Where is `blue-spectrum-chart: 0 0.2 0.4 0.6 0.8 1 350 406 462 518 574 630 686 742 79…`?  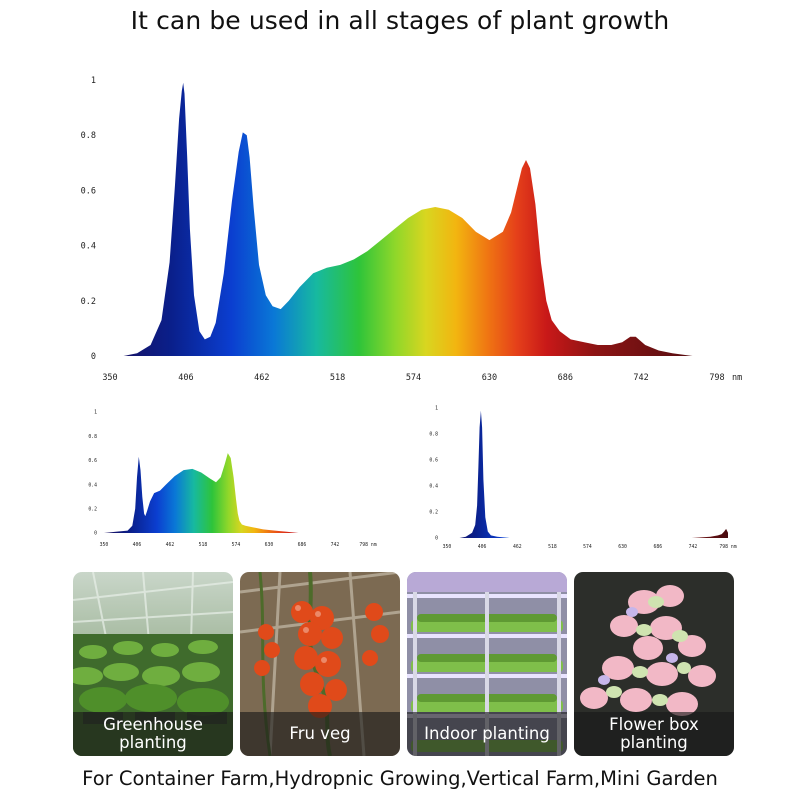 blue-spectrum-chart: 0 0.2 0.4 0.6 0.8 1 350 406 462 518 574 630 686 742 79… is located at coordinates (582, 478).